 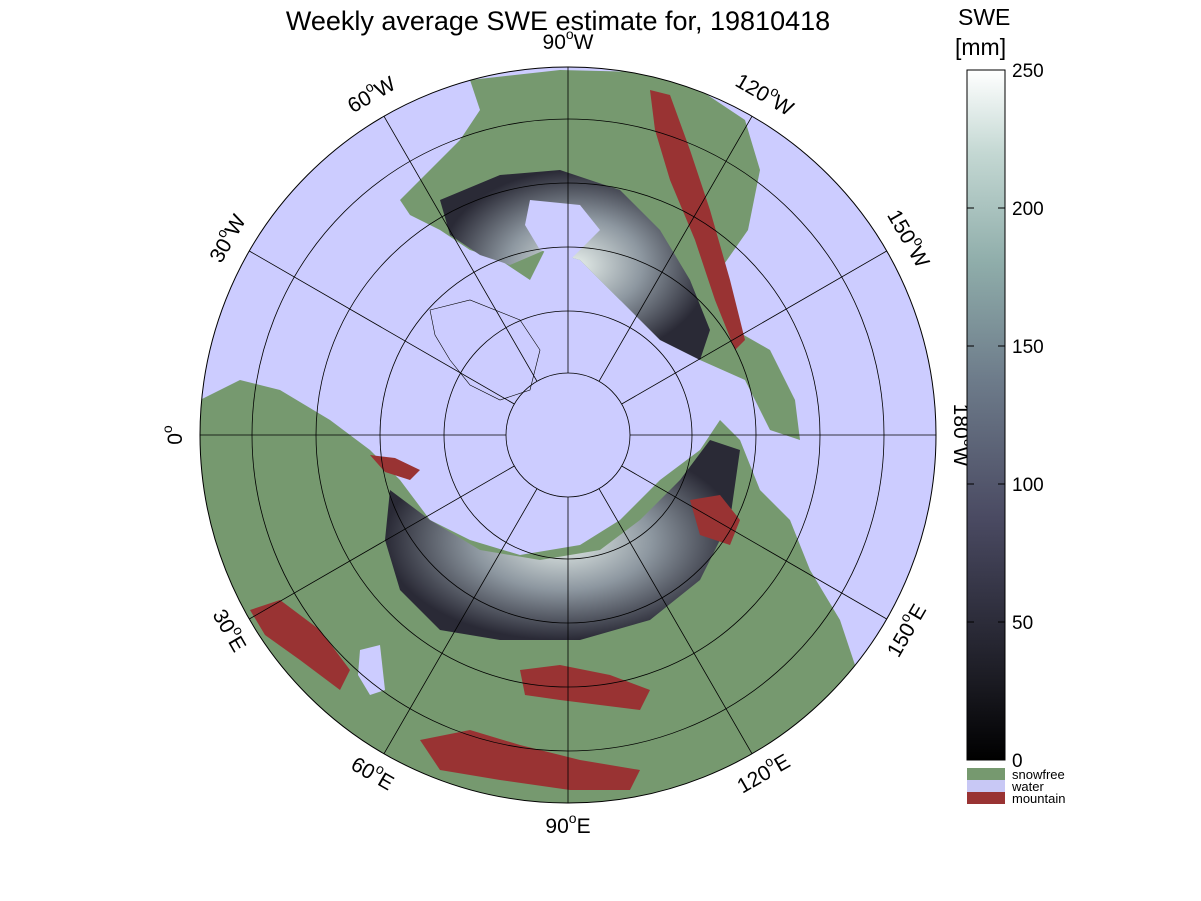 What do you see at coordinates (980, 47) in the screenshot?
I see `colorbar-unit-line2: [mm]` at bounding box center [980, 47].